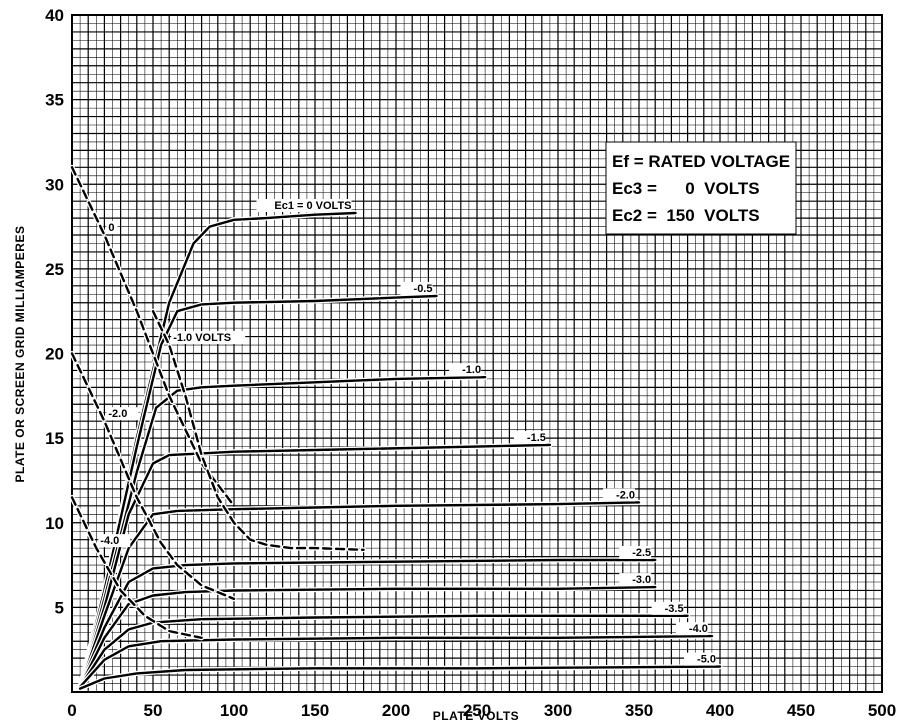  What do you see at coordinates (674, 609) in the screenshot?
I see `curve-label: -3.5` at bounding box center [674, 609].